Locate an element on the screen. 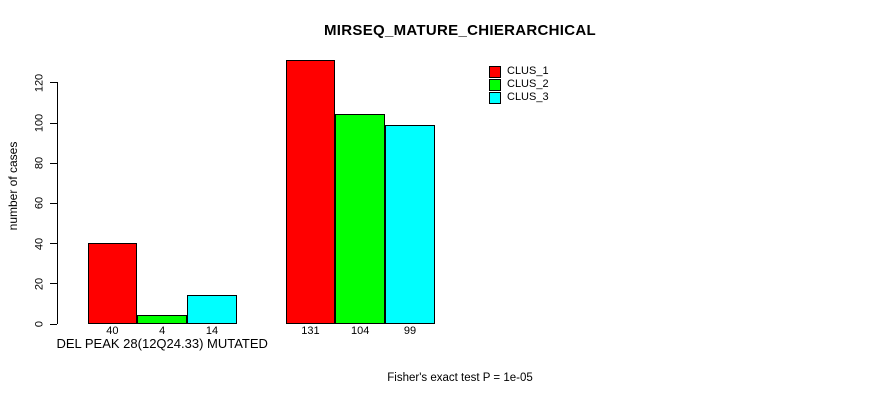 The height and width of the screenshot is (400, 890). y-axis-tick-label: 80 is located at coordinates (39, 163).